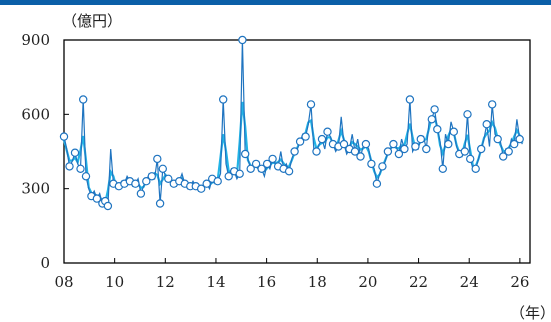  What do you see at coordinates (215, 282) in the screenshot?
I see `x-tick-label: 14` at bounding box center [215, 282].